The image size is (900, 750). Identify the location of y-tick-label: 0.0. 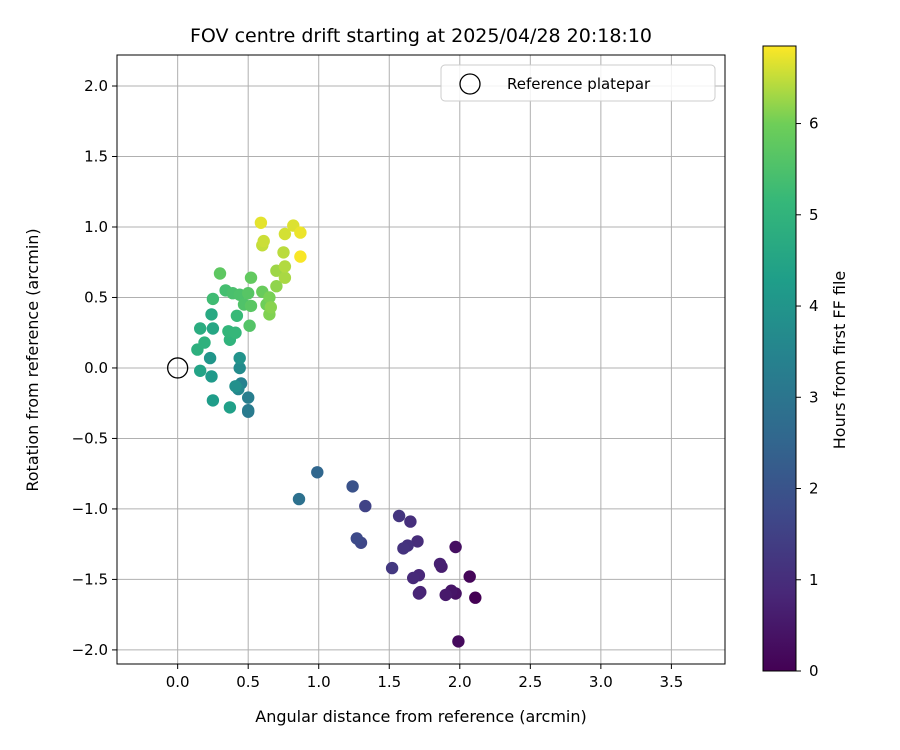
(96, 368).